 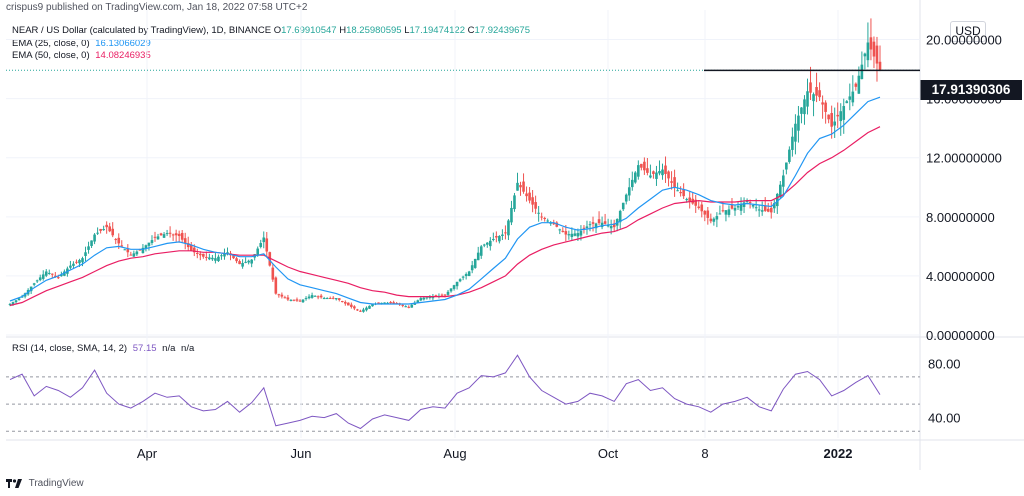 I want to click on brand-footer: TradingView, so click(x=45, y=483).